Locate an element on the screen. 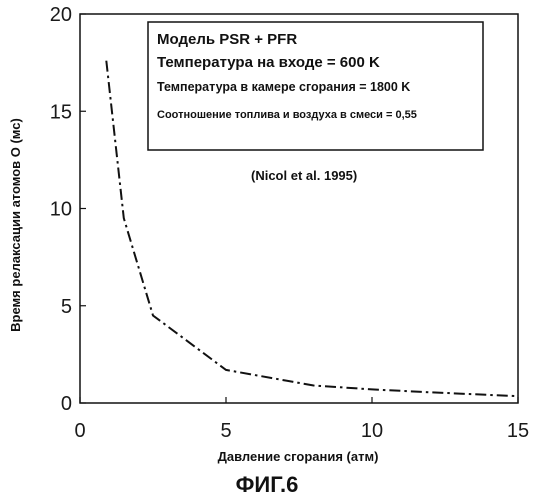  figure-caption: ФИГ.6 is located at coordinates (267, 484).